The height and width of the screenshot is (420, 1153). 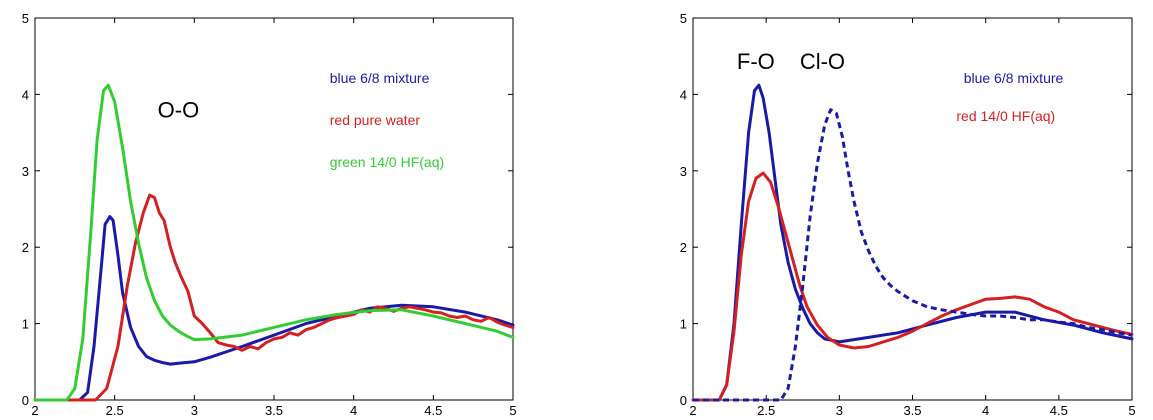 I want to click on annotation-label: red pure water, so click(x=375, y=120).